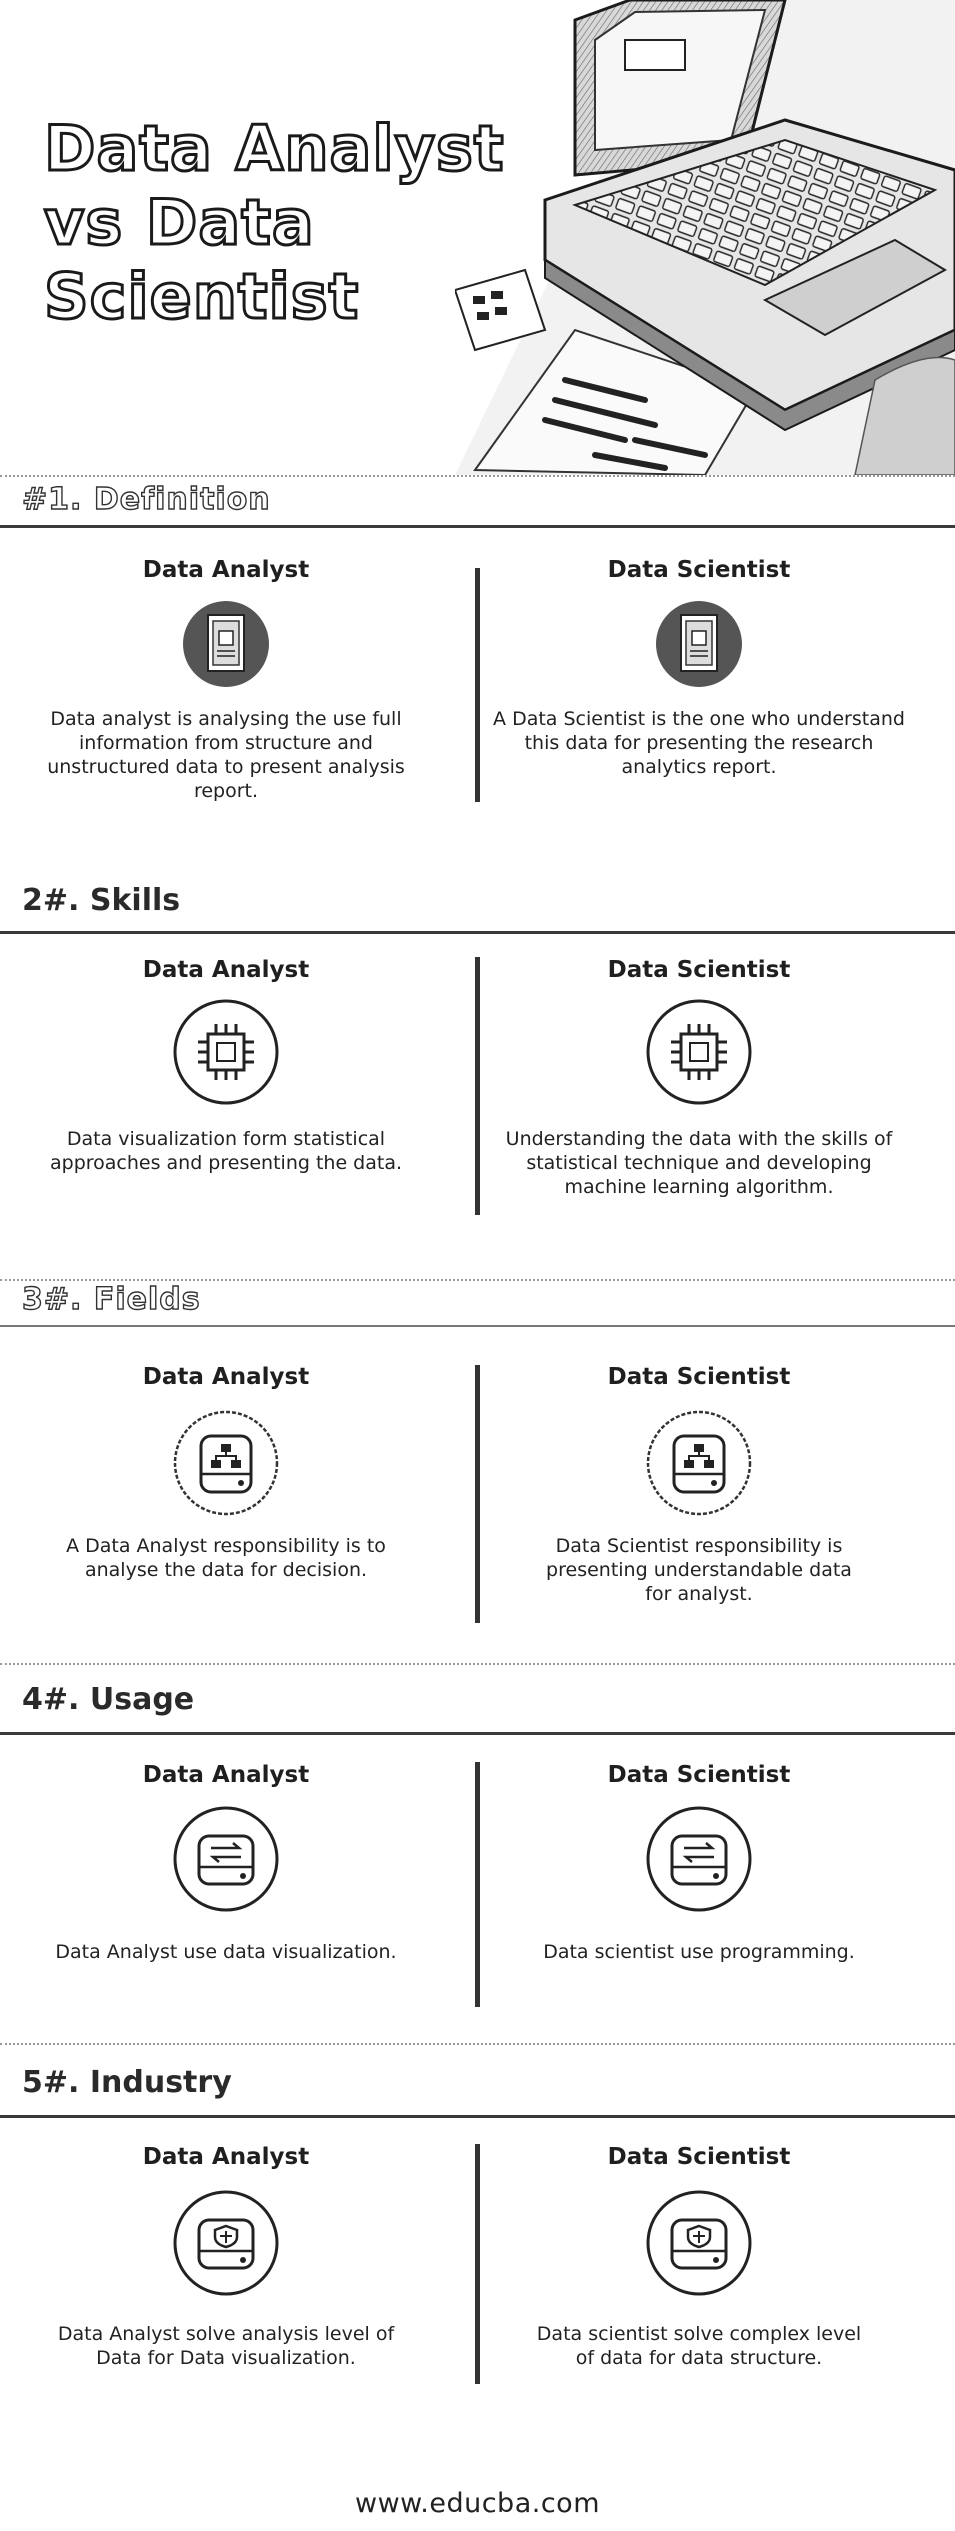 This screenshot has width=955, height=2531. Describe the element at coordinates (477, 2503) in the screenshot. I see `footer-url: www.educba.com` at that location.